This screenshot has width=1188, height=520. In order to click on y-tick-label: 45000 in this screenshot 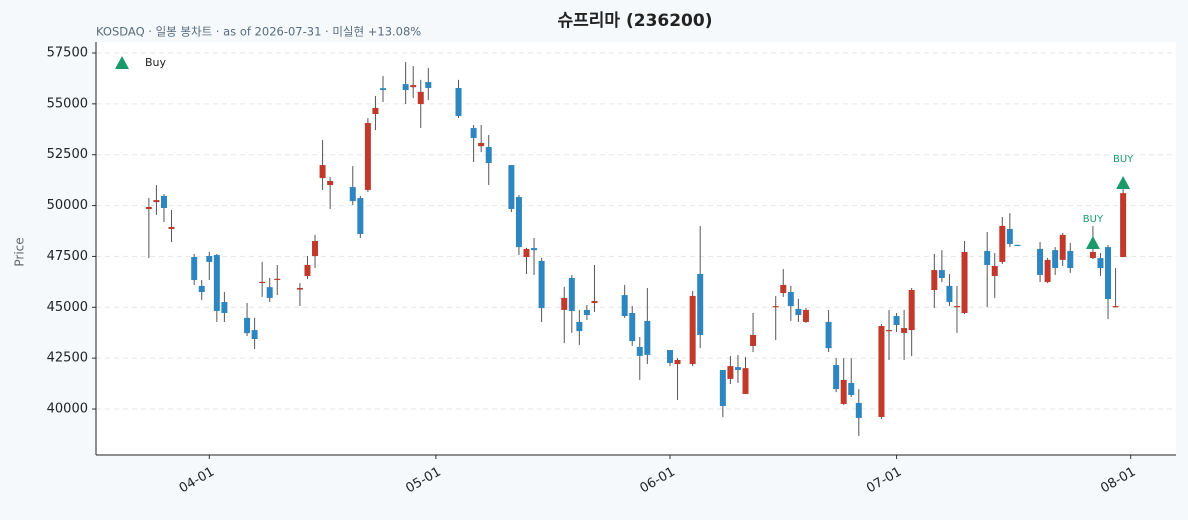, I will do `click(67, 307)`.